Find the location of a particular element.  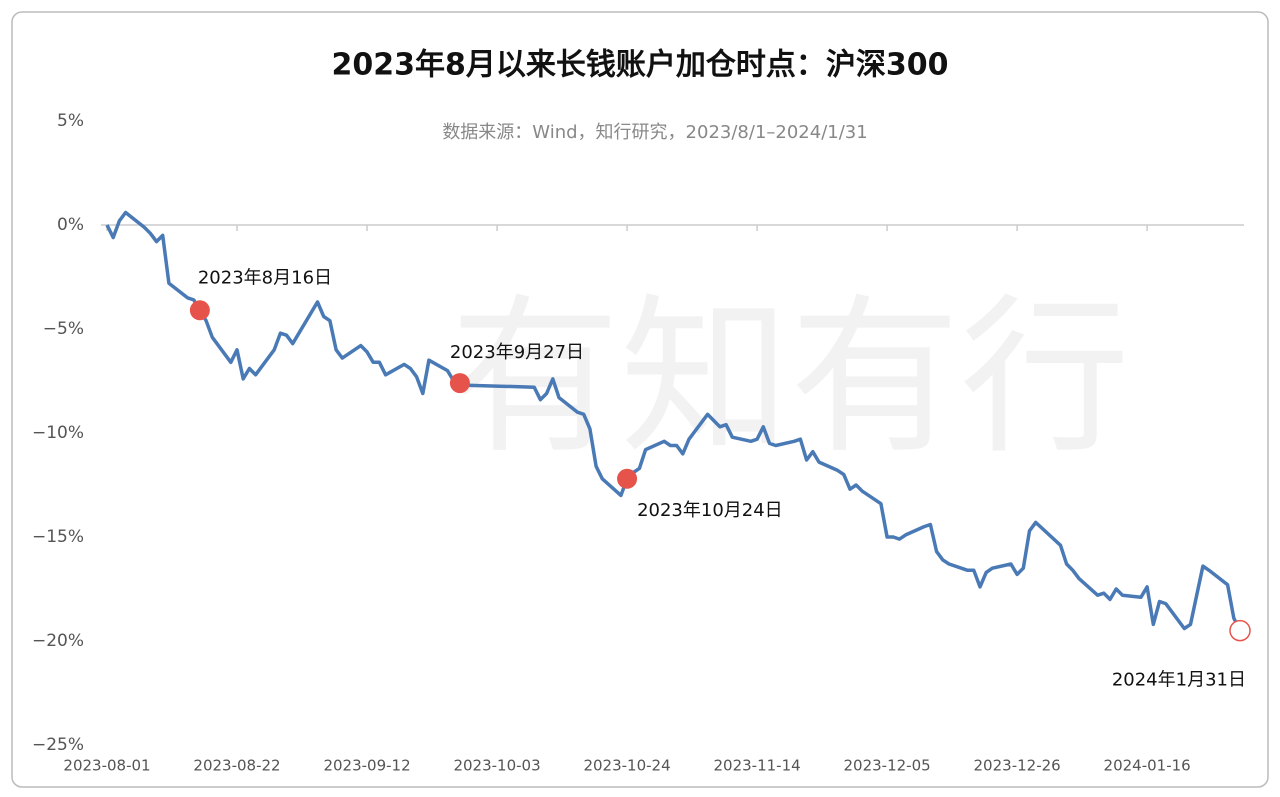

annotation: 2023年10月24日 is located at coordinates (710, 510).